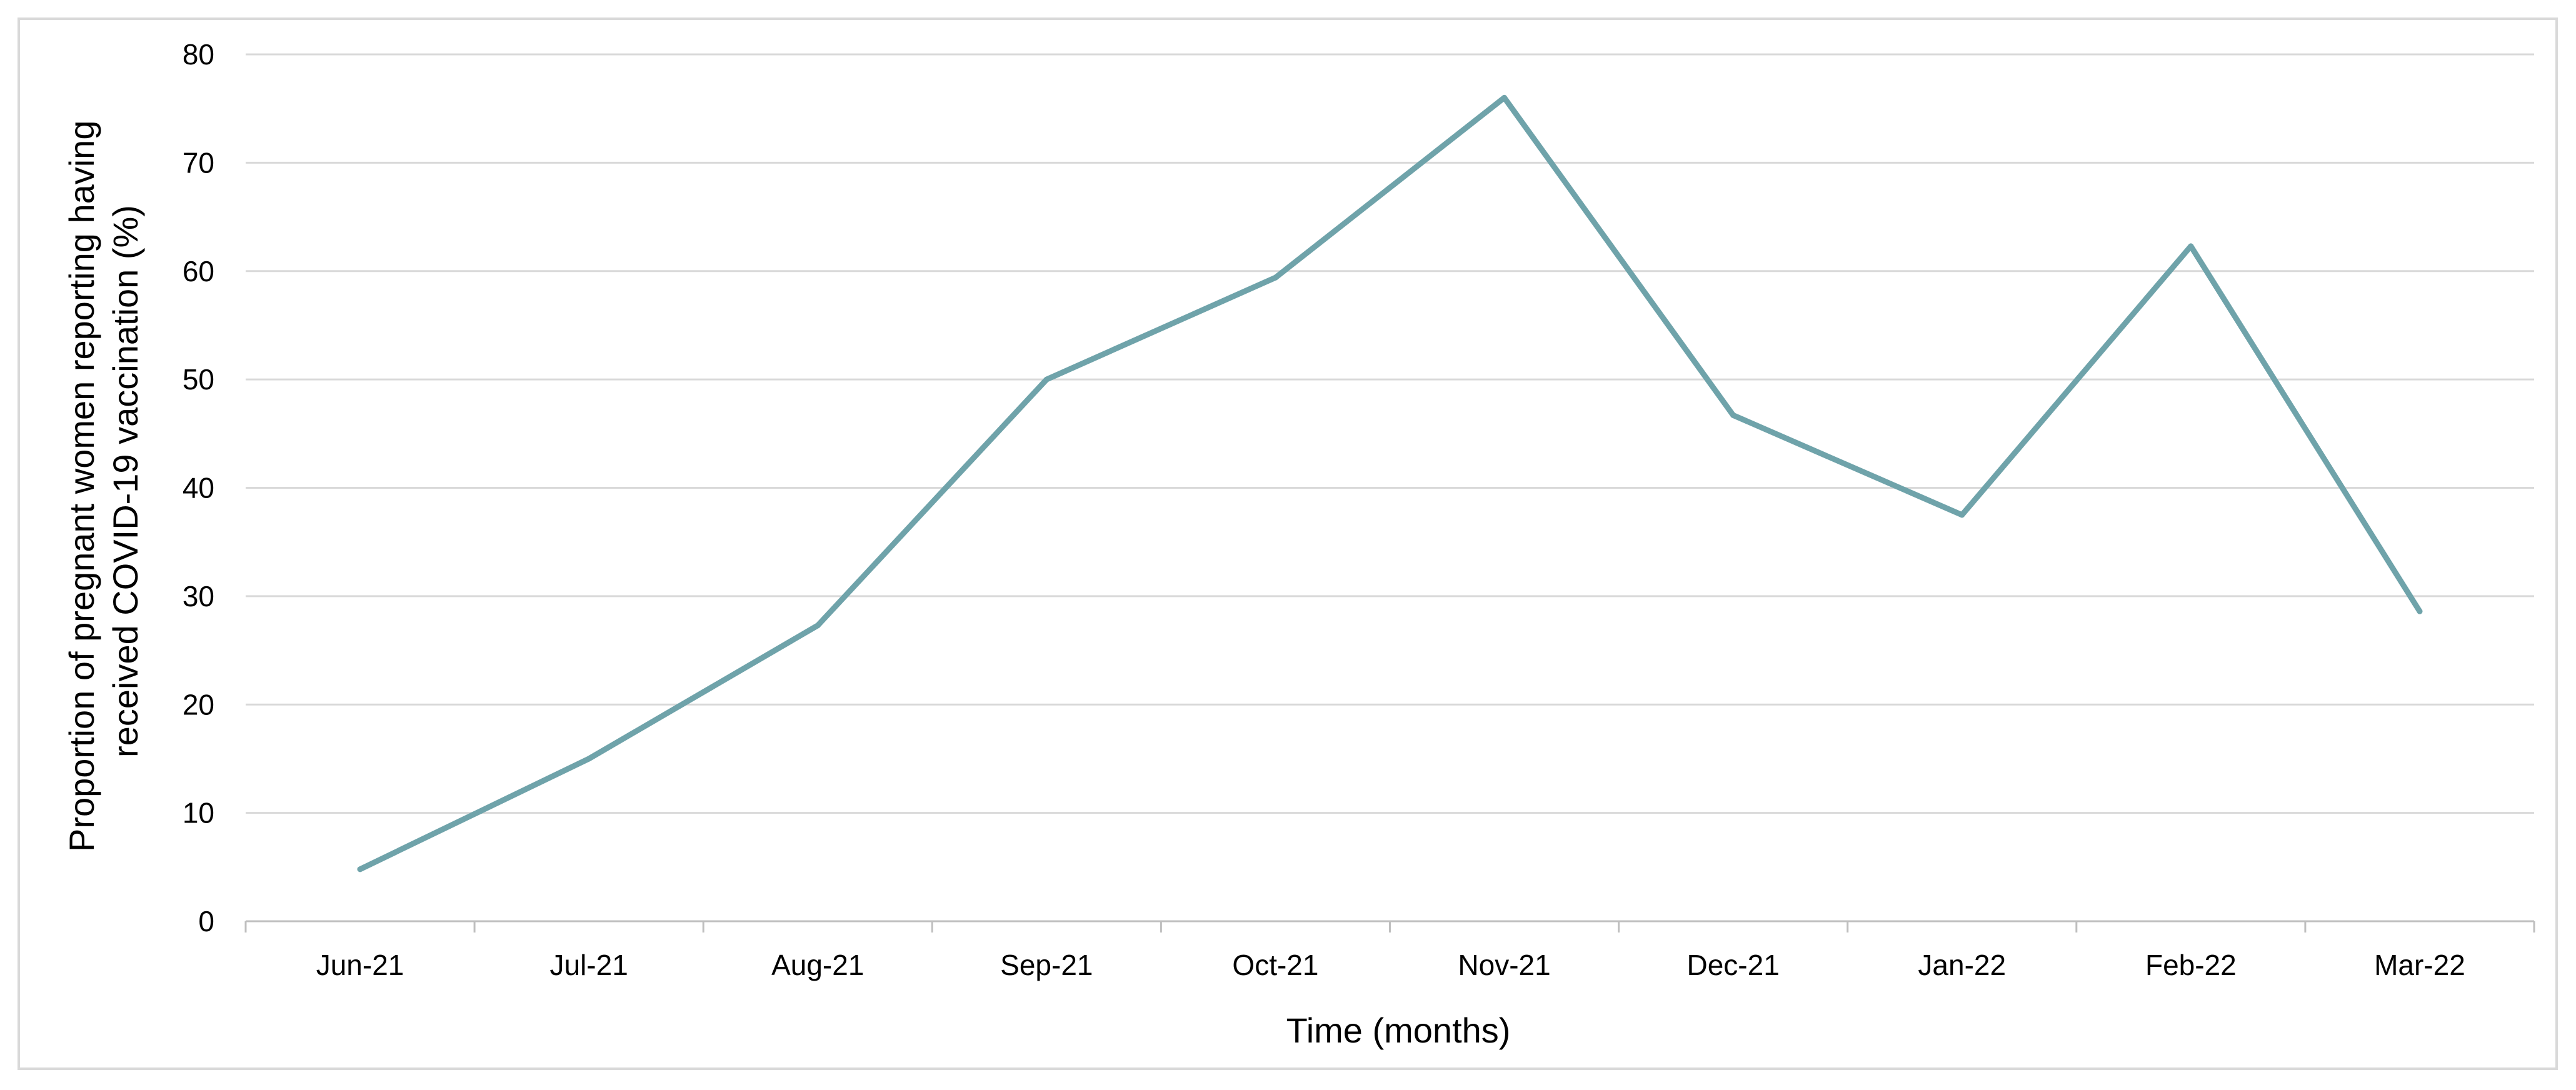 The height and width of the screenshot is (1090, 2576). Describe the element at coordinates (198, 271) in the screenshot. I see `y-tick-label: 60` at that location.